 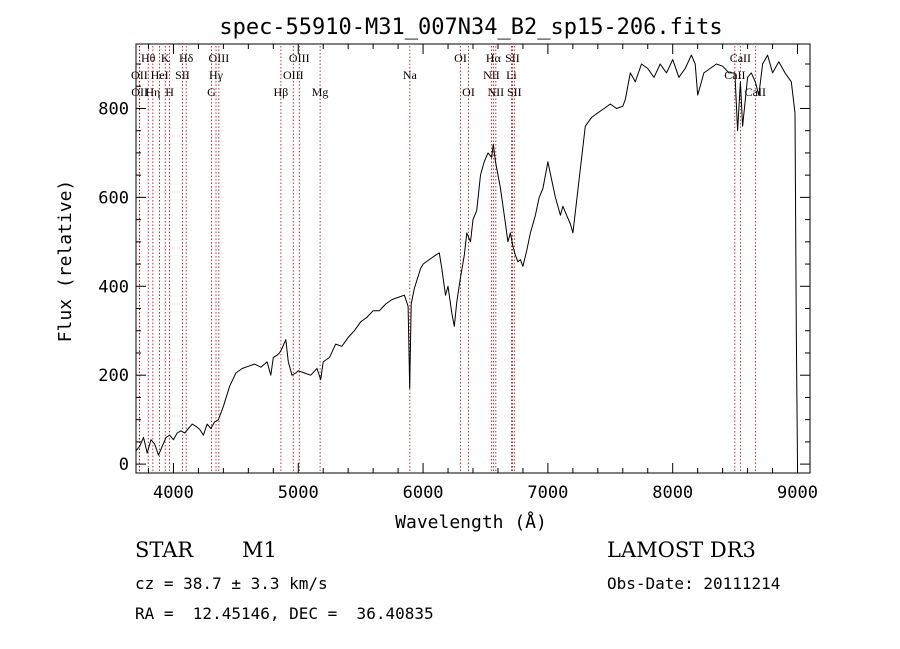 I want to click on y-tick-label: 0, so click(x=124, y=465).